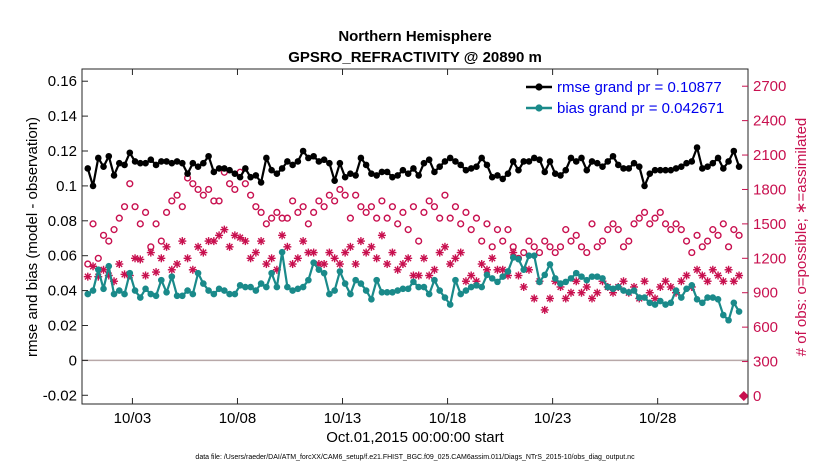  I want to click on y2-tick-label: 0, so click(757, 396).